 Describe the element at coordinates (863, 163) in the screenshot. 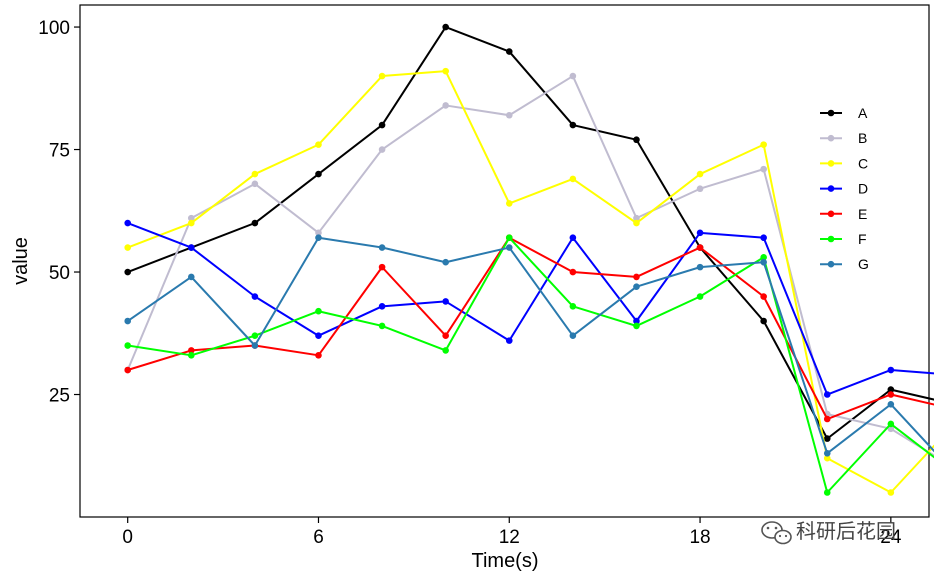

I see `legend-label: C` at that location.